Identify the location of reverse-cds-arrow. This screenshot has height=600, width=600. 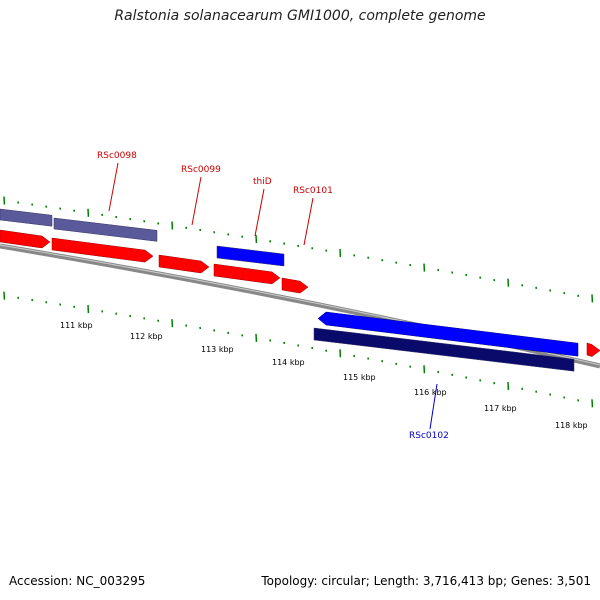
(448, 334).